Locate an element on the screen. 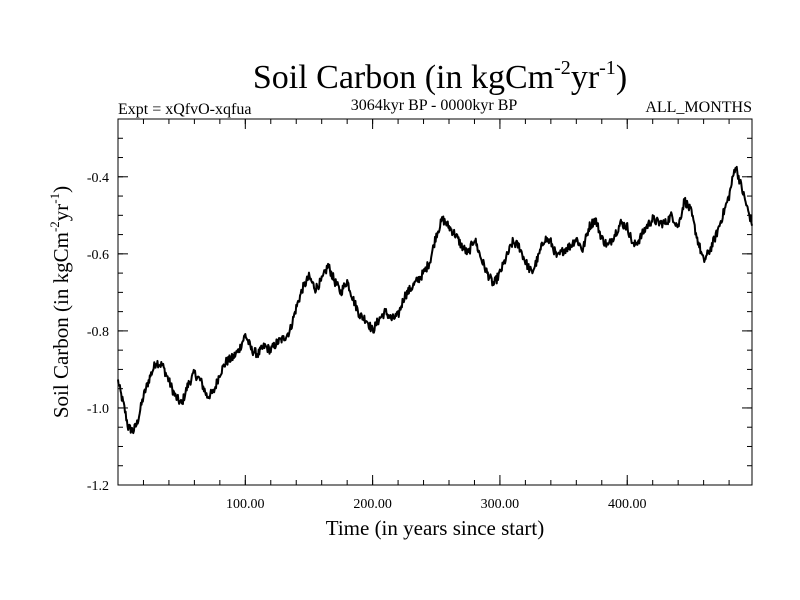 The image size is (800, 600). y-tick-label: -1.2 is located at coordinates (98, 486).